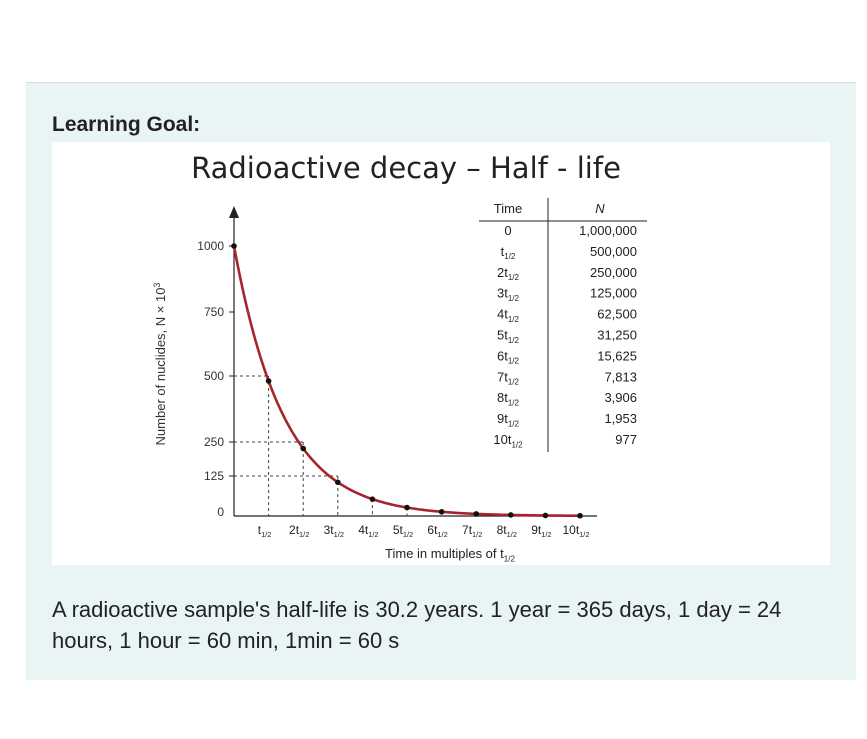  What do you see at coordinates (608, 230) in the screenshot?
I see `table-n-cell: 1,000,000` at bounding box center [608, 230].